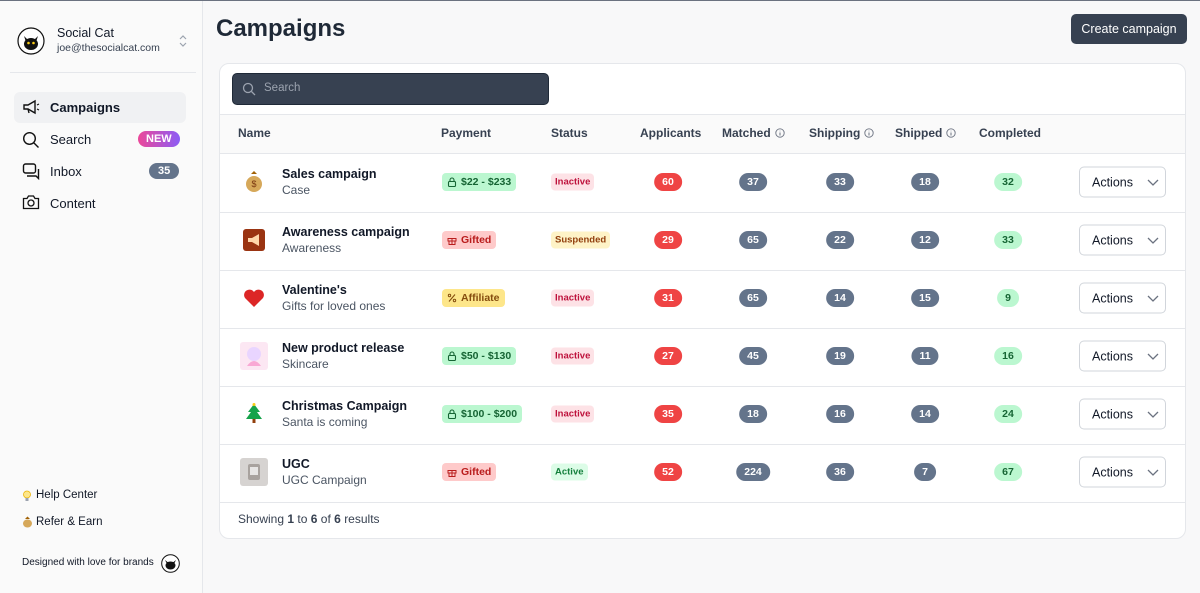 The image size is (1200, 593). I want to click on campaign-subtitle: UGC Campaign, so click(324, 480).